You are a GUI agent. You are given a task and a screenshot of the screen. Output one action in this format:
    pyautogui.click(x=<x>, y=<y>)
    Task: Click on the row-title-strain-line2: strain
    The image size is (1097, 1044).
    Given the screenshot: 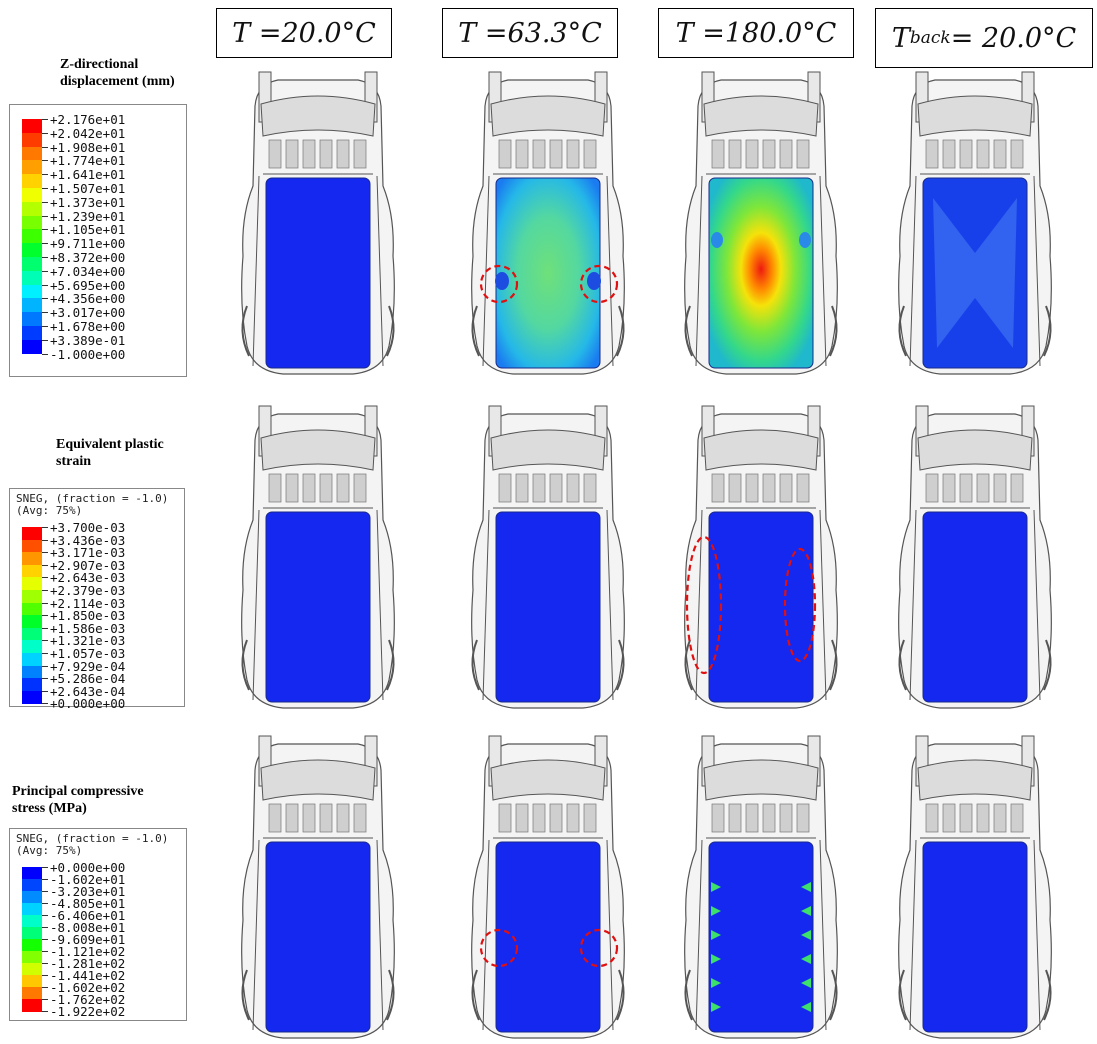 What is the action you would take?
    pyautogui.click(x=73, y=461)
    